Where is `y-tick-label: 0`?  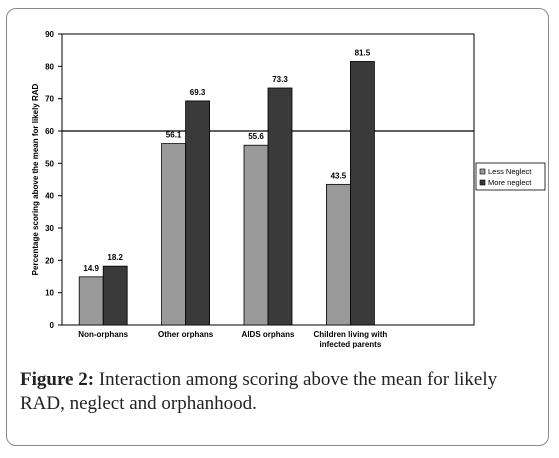 y-tick-label: 0 is located at coordinates (52, 325).